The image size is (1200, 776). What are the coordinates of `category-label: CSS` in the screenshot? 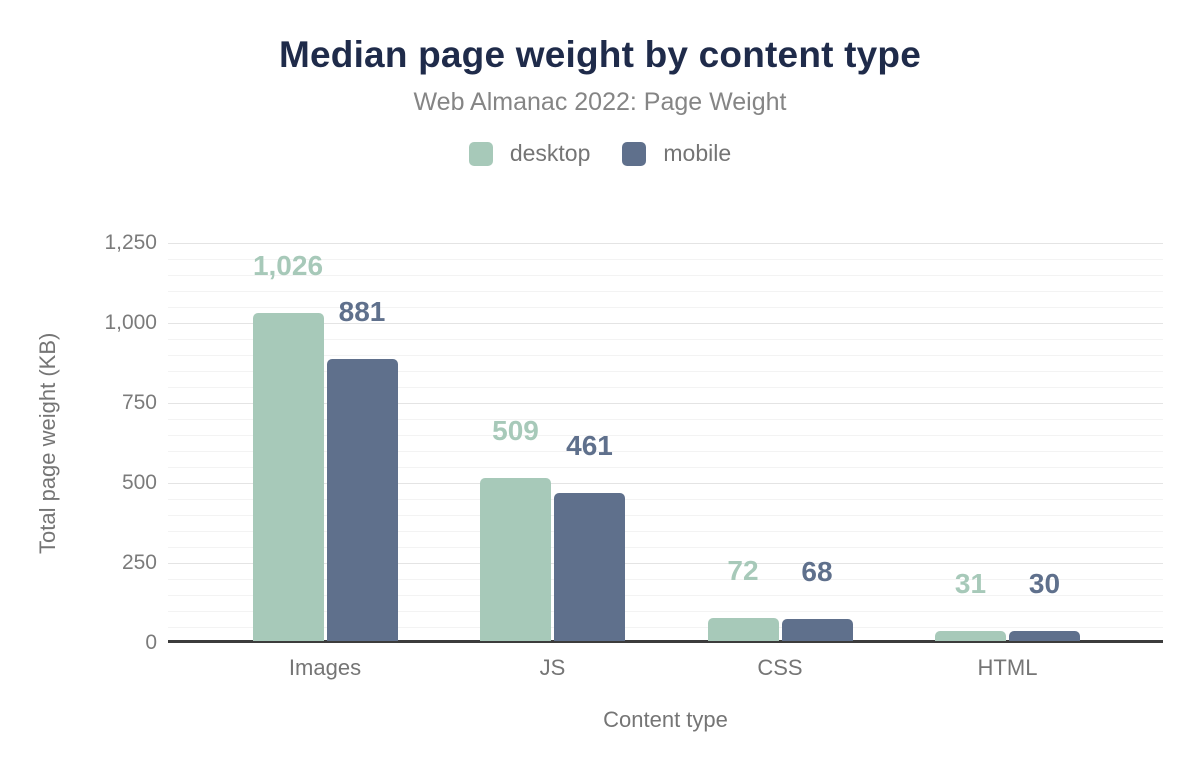 It's located at (780, 667).